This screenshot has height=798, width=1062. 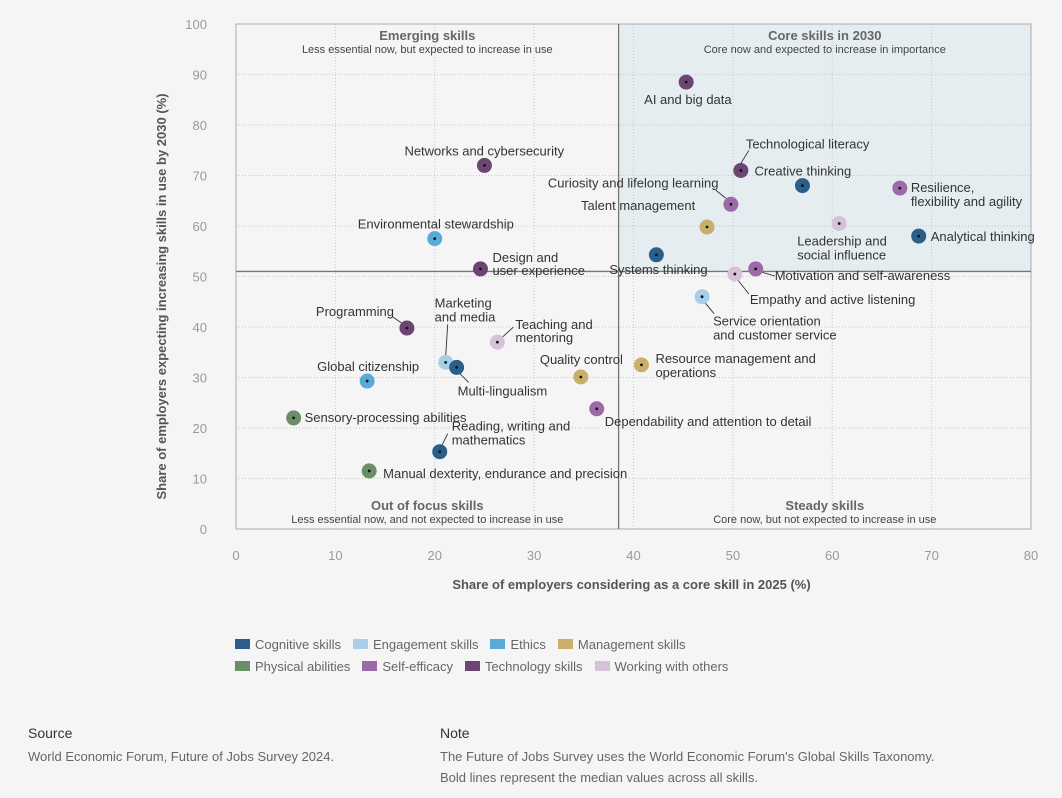 I want to click on data-label-0: AI and big data, so click(x=688, y=99).